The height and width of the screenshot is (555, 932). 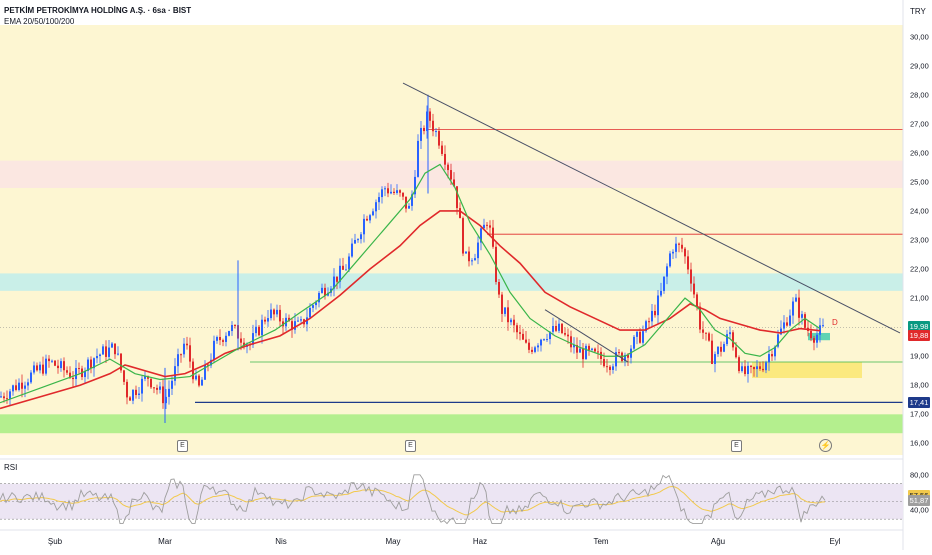 What do you see at coordinates (586, 336) in the screenshot?
I see `trend-line` at bounding box center [586, 336].